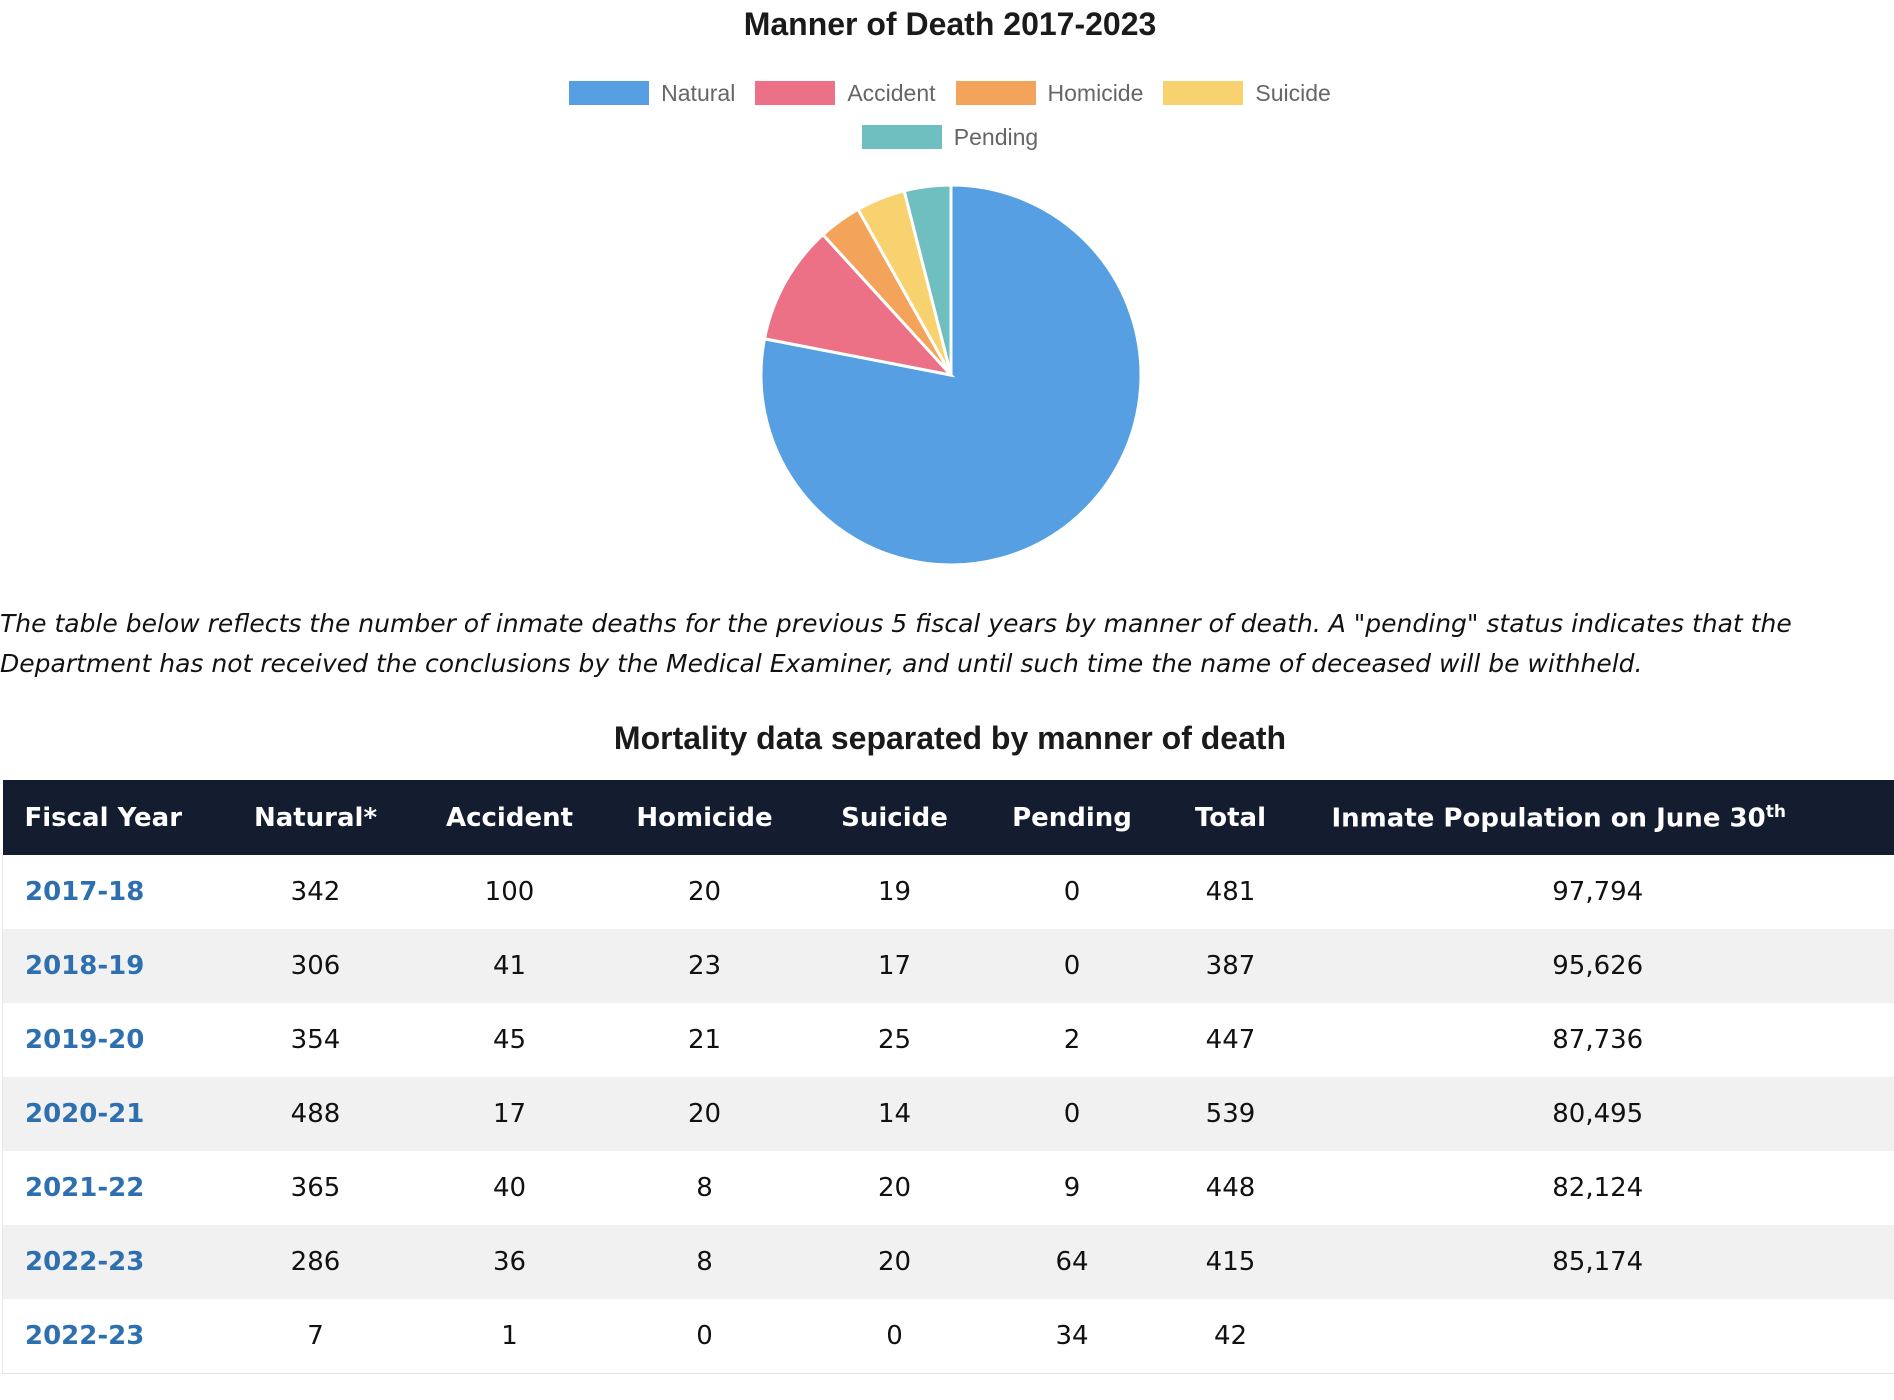  Describe the element at coordinates (509, 1188) in the screenshot. I see `cell-accident: 40` at that location.